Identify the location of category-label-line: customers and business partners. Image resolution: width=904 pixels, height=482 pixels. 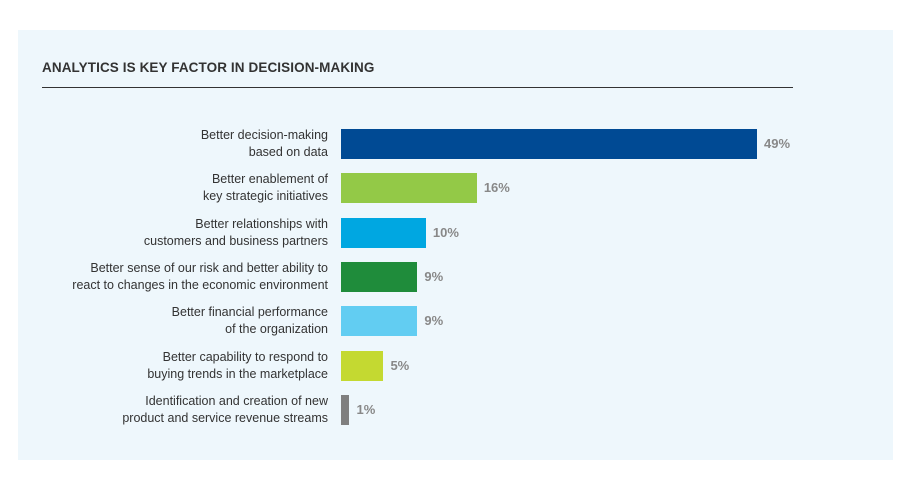
(235, 241).